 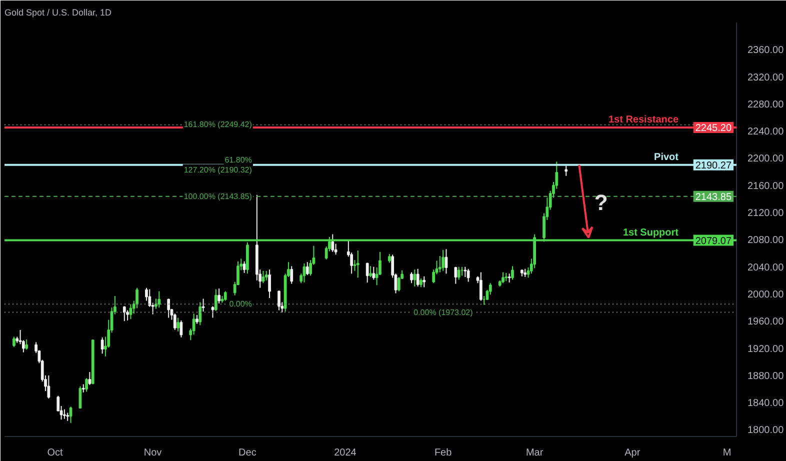 I want to click on y-tick-label: 2000.00, so click(x=766, y=294).